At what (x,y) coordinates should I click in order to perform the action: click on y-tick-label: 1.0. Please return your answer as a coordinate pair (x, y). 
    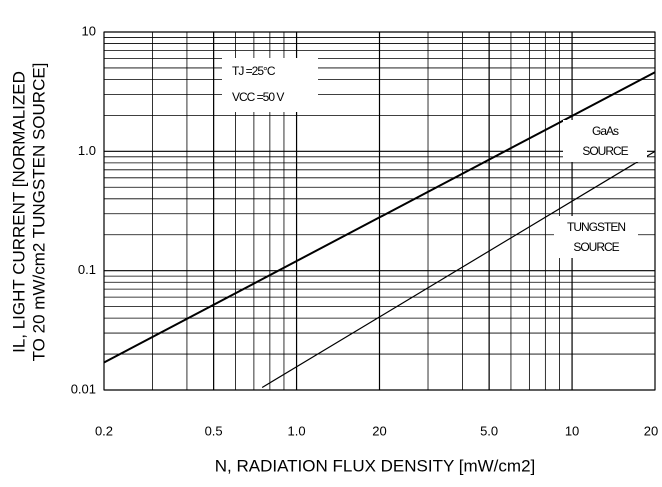
    Looking at the image, I should click on (87, 150).